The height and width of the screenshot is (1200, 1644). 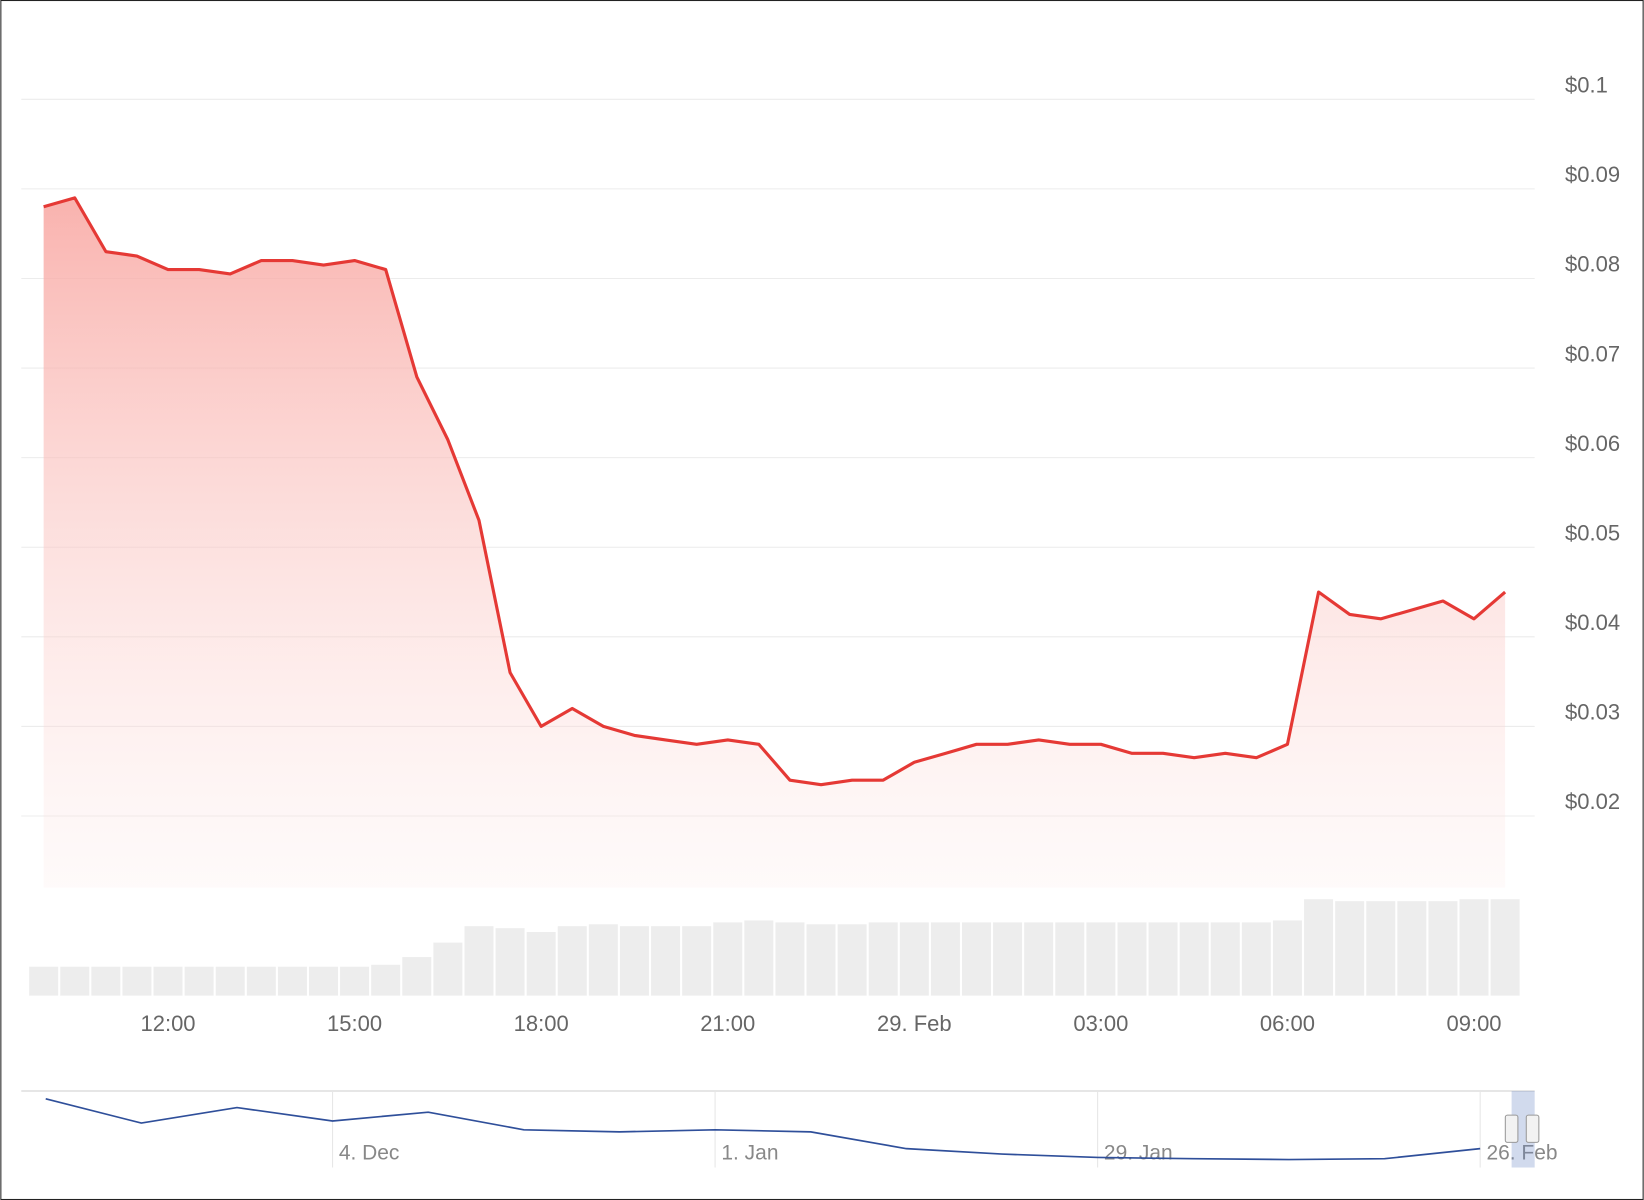 What do you see at coordinates (1592, 264) in the screenshot?
I see `y-tick-label: $0.08` at bounding box center [1592, 264].